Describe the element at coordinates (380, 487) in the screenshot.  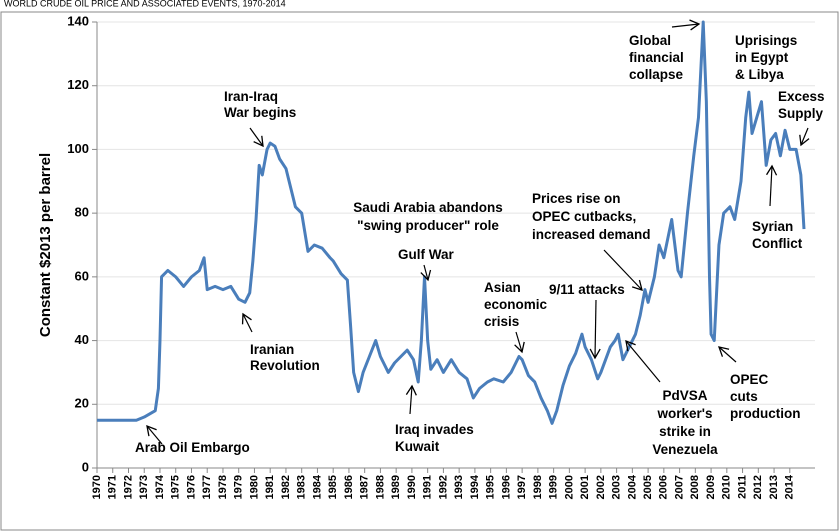
I see `x-tick-label: 1988` at that location.